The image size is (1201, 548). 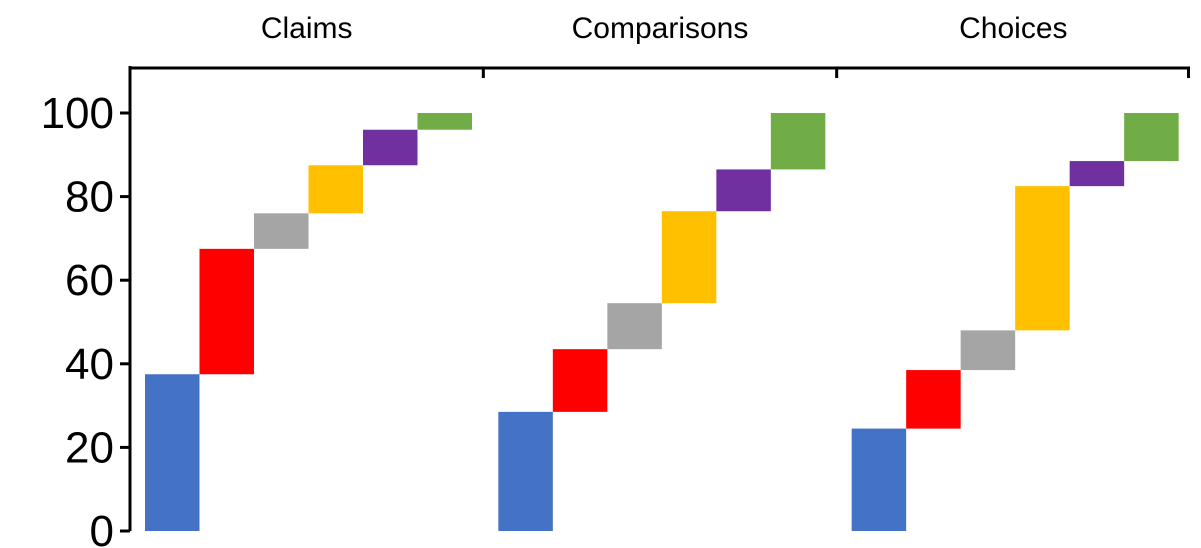 I want to click on y-tick-label: 40, so click(x=89, y=364).